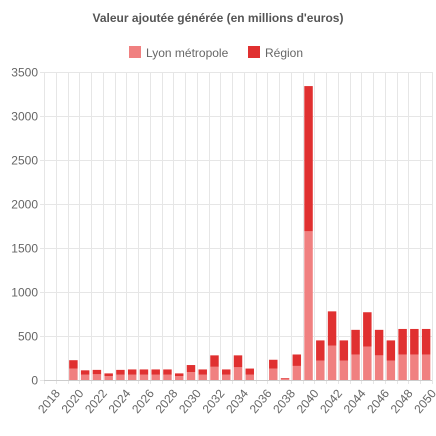  I want to click on bar-lyon-metropole-2028, so click(167, 377).